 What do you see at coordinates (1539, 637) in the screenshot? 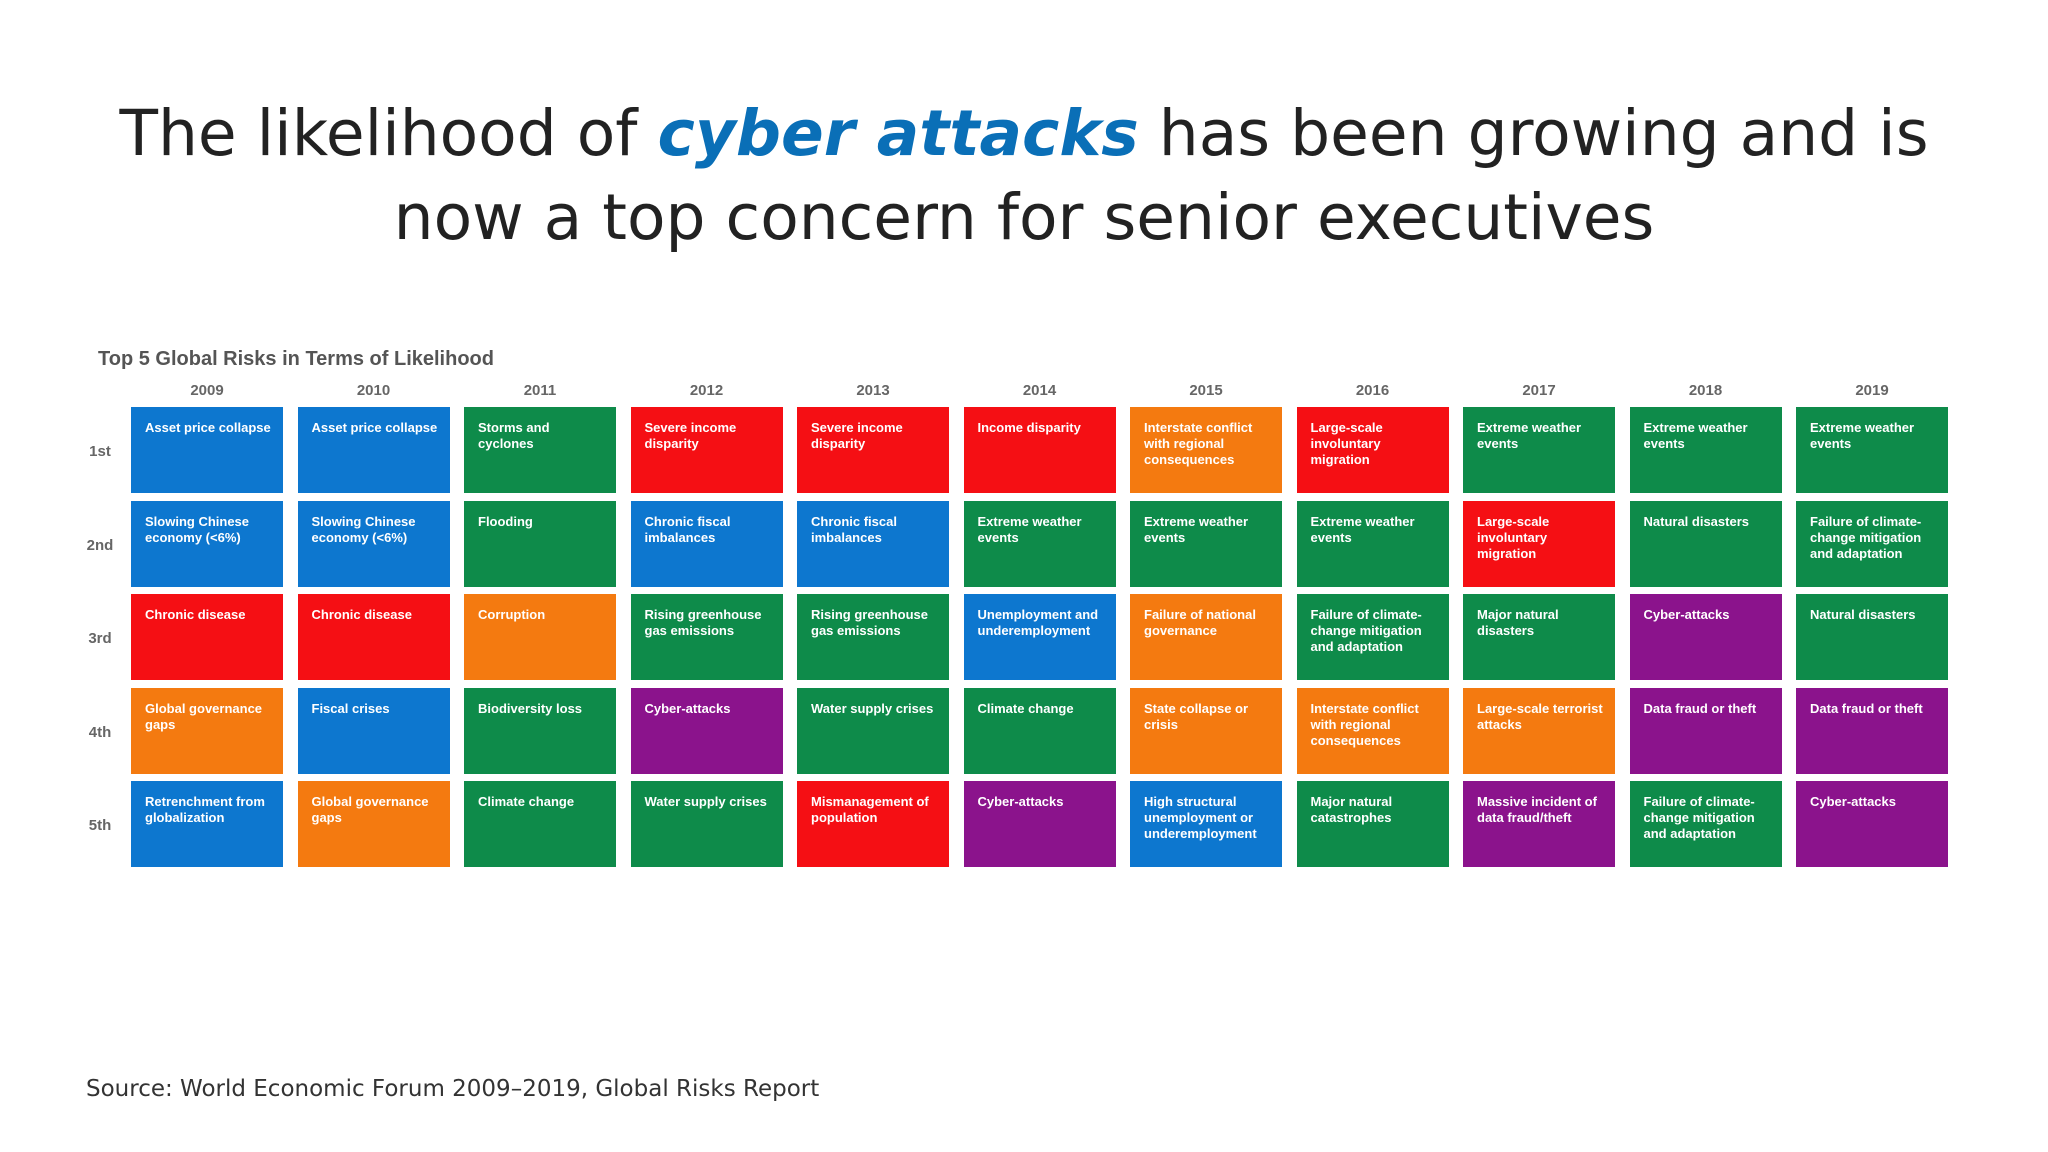
I see `risk-cell-2017-3rd: Major natural disasters` at bounding box center [1539, 637].